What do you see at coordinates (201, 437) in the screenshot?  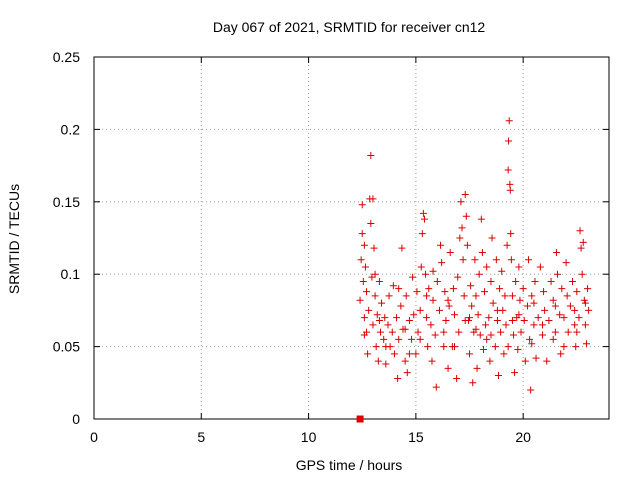 I see `x-tick-label: 5` at bounding box center [201, 437].